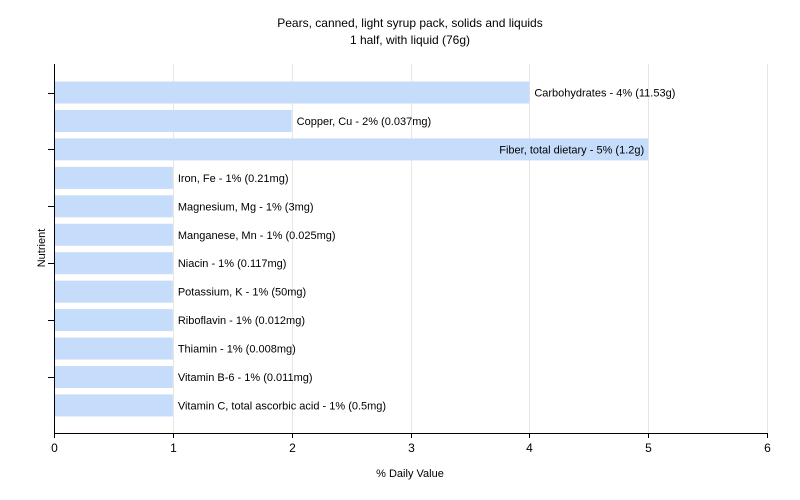 This screenshot has height=500, width=800. What do you see at coordinates (648, 448) in the screenshot?
I see `x-tick-label: 5` at bounding box center [648, 448].